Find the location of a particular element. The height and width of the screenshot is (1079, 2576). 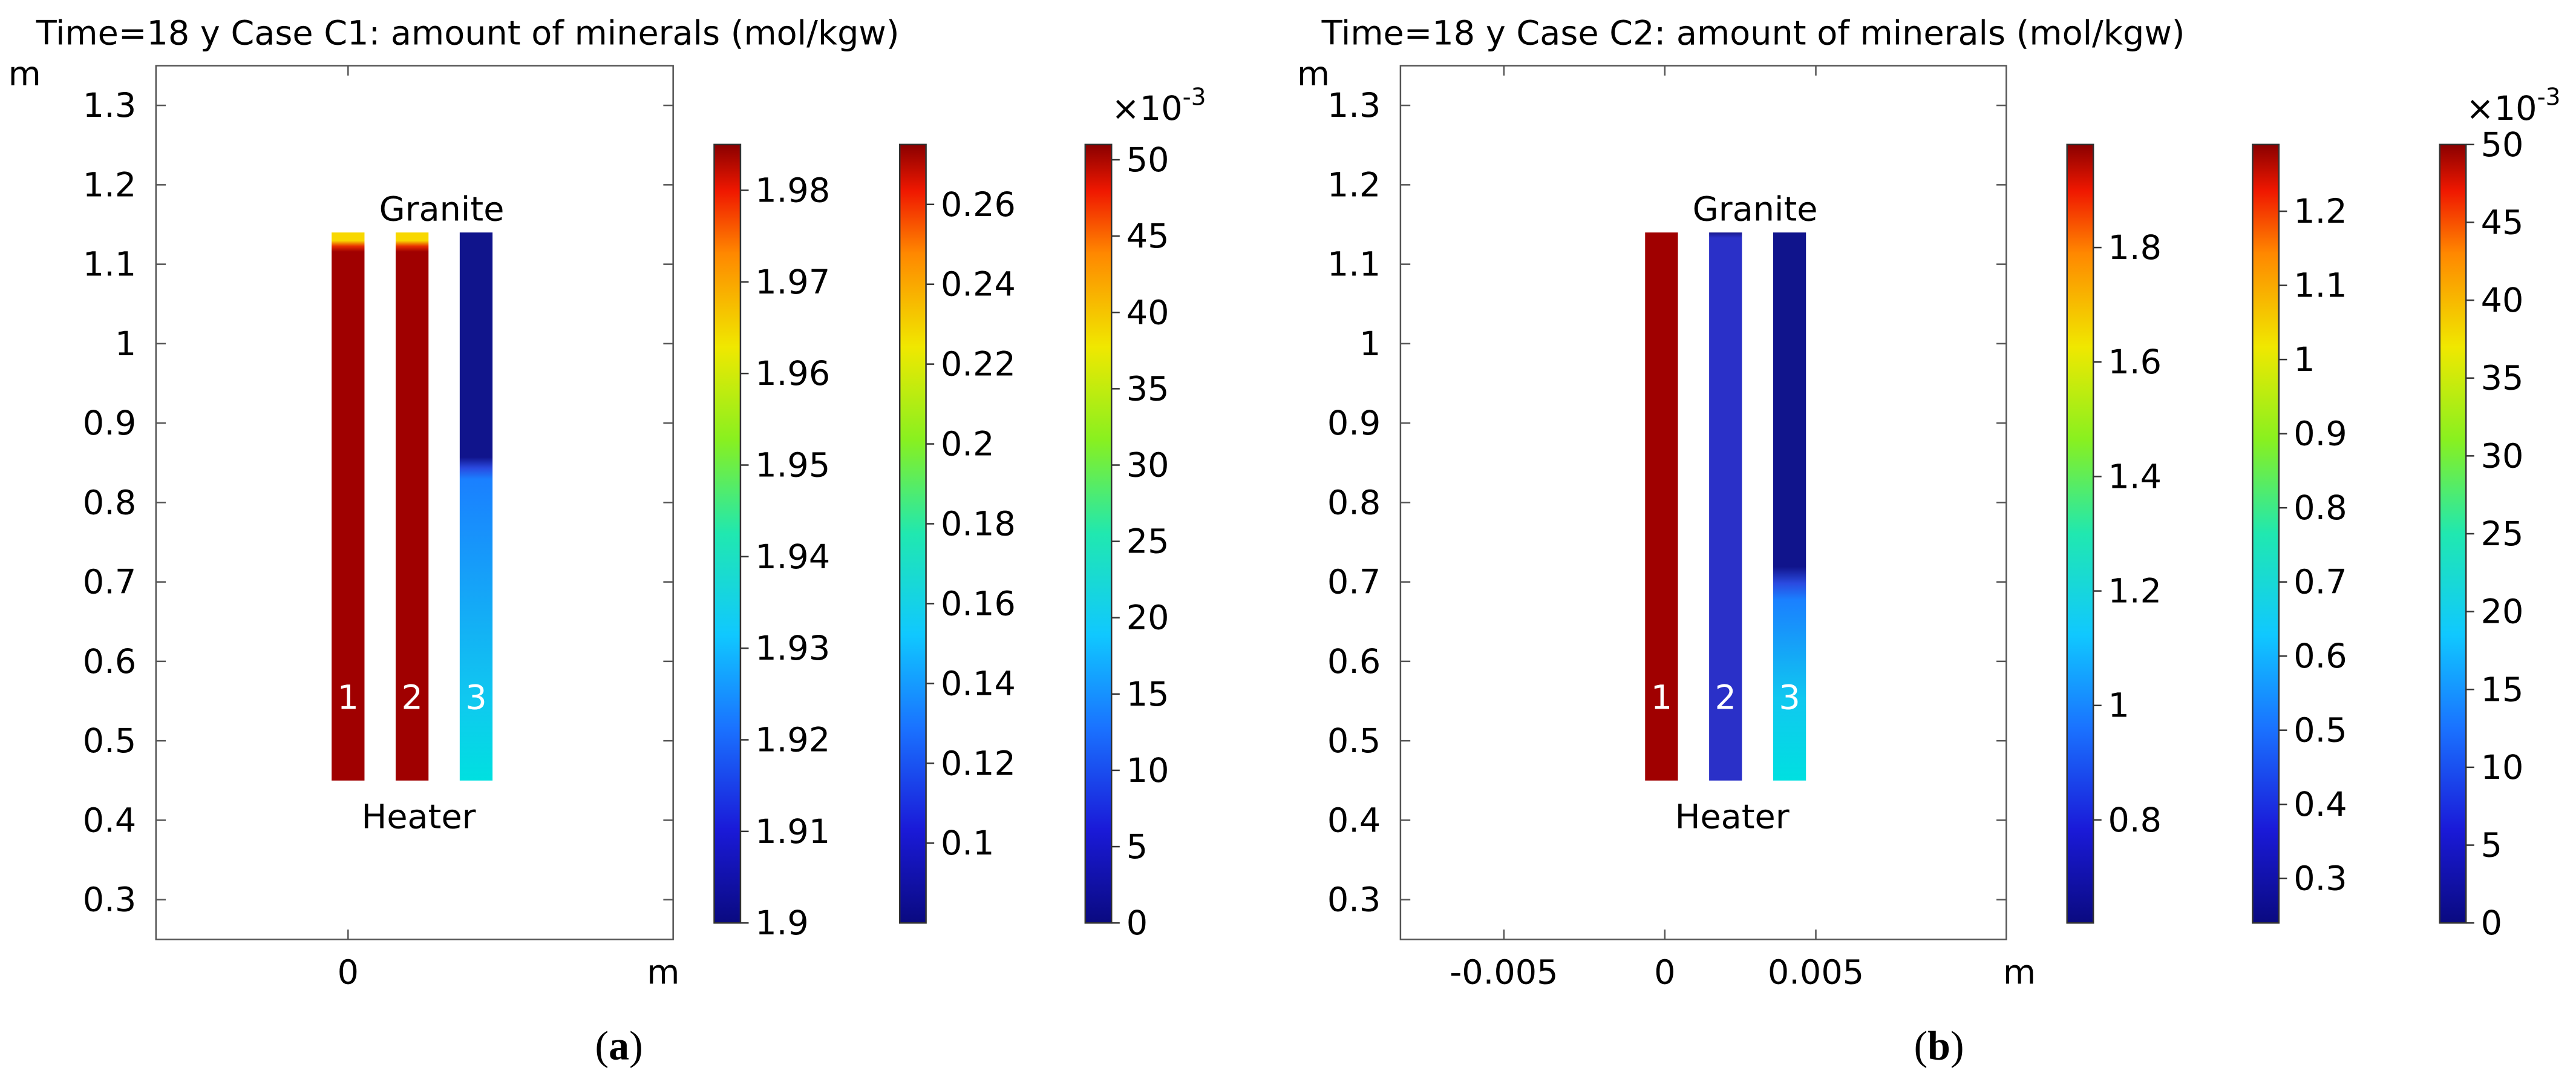

caption-letter: b is located at coordinates (1938, 1045).